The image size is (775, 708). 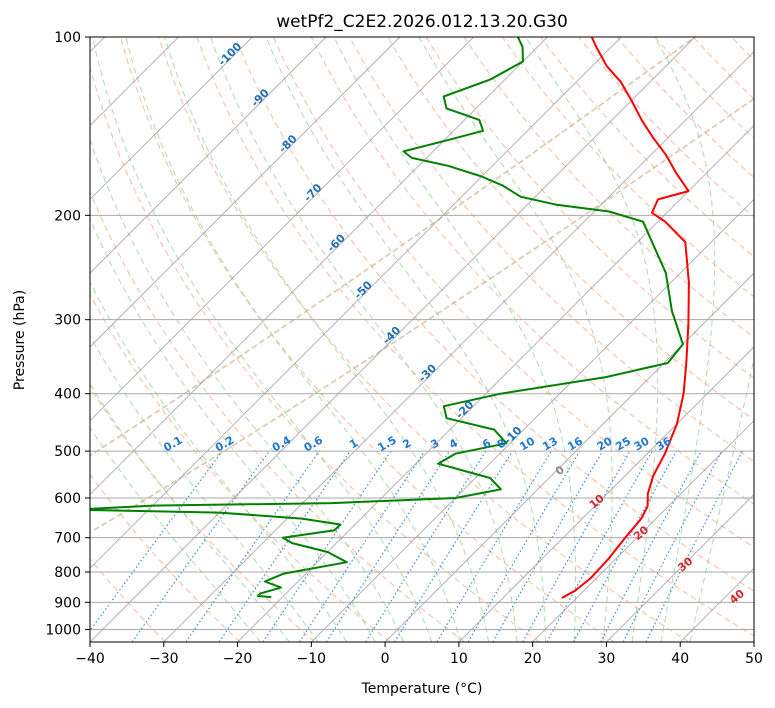 I want to click on y-tick-label: 200, so click(x=67, y=216).